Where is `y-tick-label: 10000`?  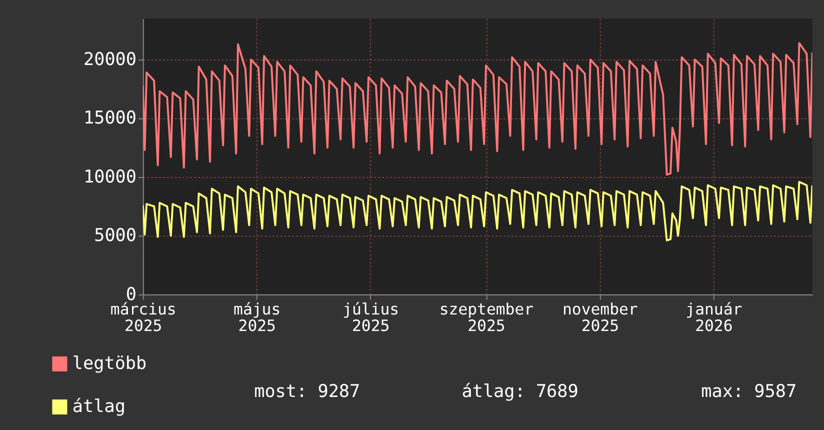 y-tick-label: 10000 is located at coordinates (110, 177).